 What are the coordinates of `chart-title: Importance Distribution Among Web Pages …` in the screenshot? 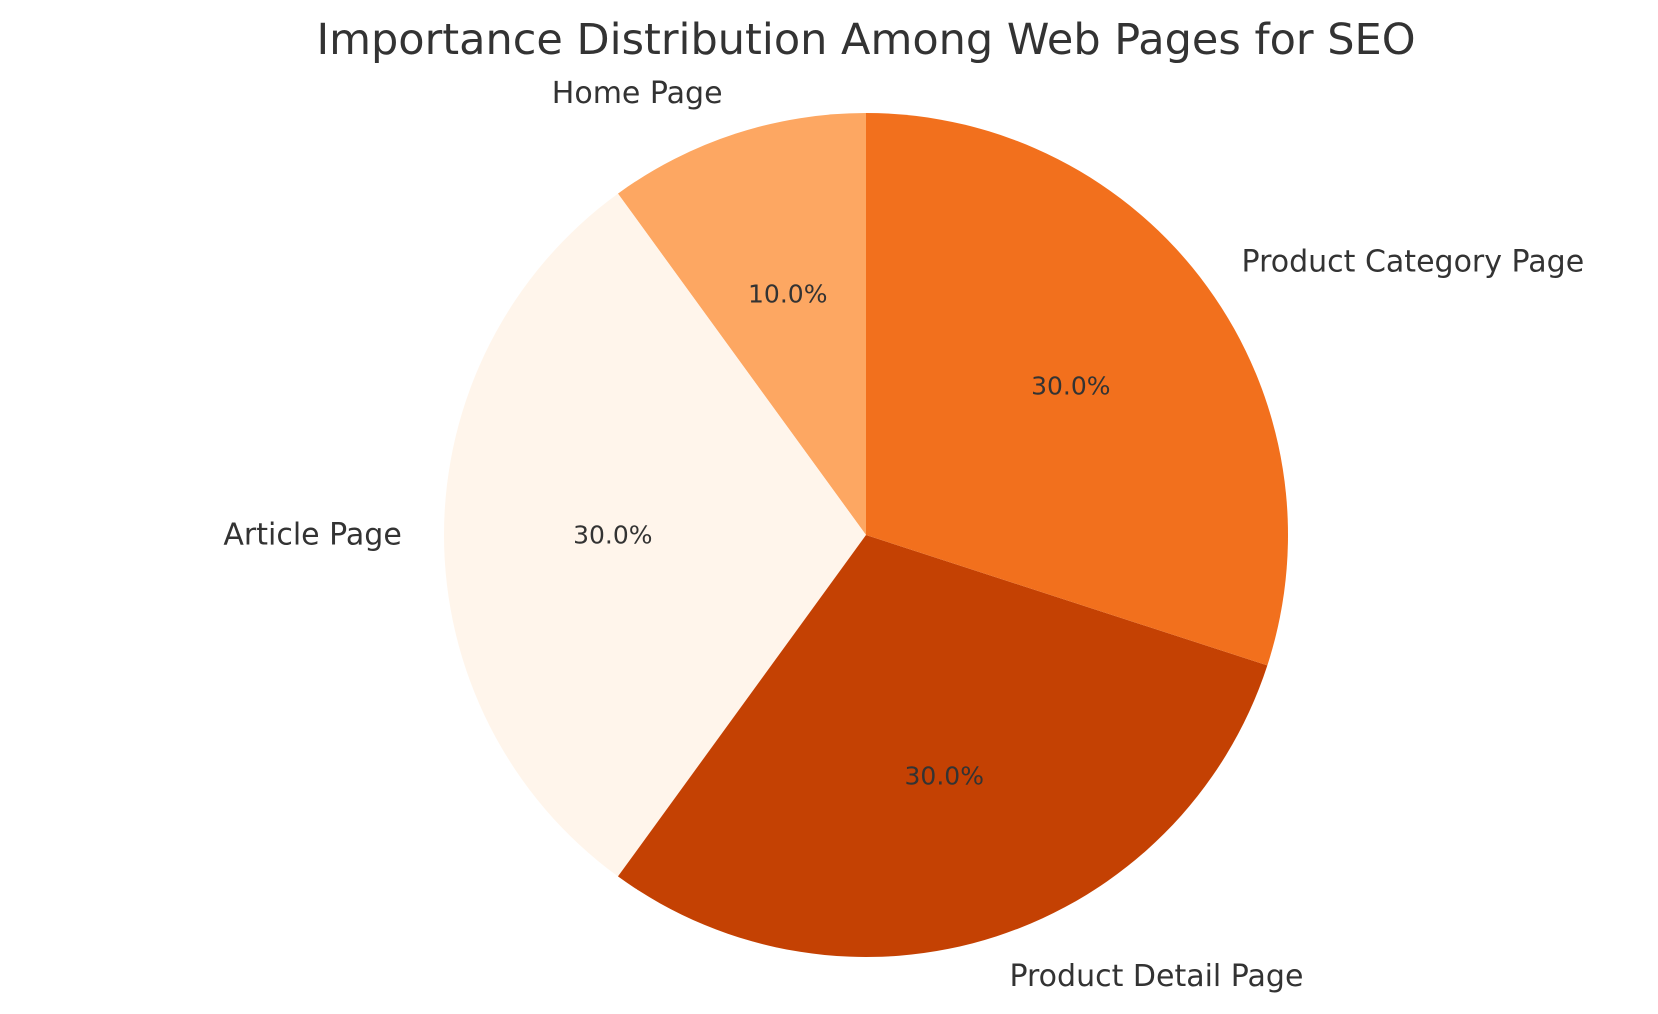 It's located at (865, 40).